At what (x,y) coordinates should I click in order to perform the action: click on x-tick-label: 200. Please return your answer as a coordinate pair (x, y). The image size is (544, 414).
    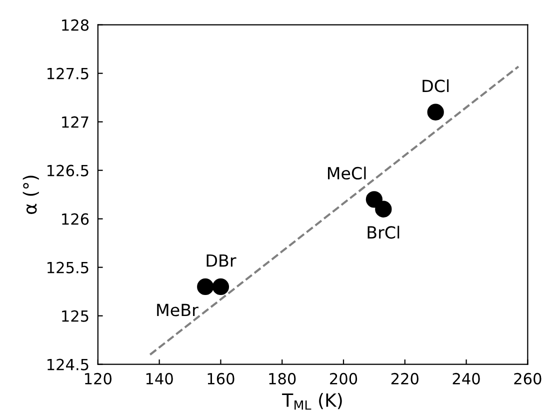
    Looking at the image, I should click on (344, 378).